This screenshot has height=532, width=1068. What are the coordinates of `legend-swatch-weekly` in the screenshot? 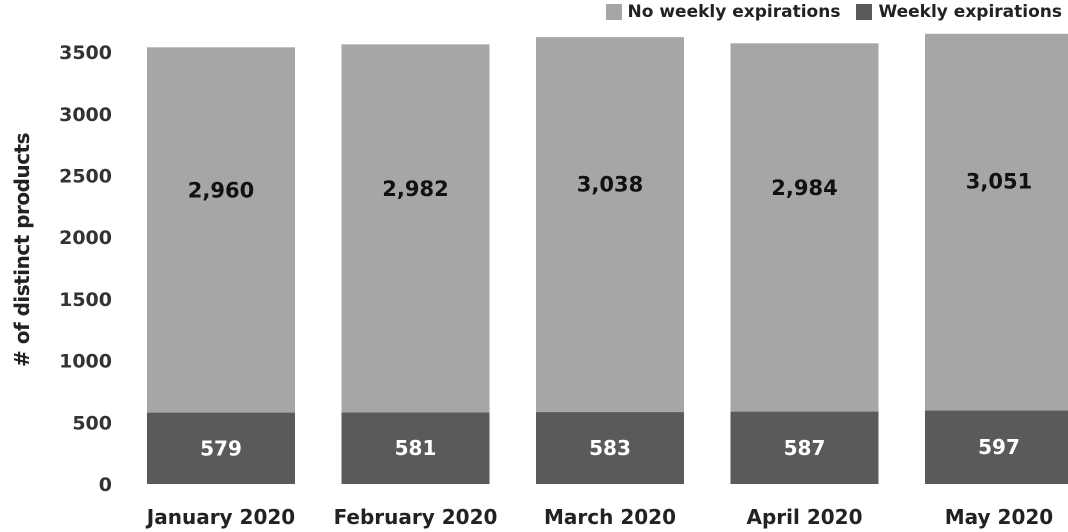 It's located at (864, 12).